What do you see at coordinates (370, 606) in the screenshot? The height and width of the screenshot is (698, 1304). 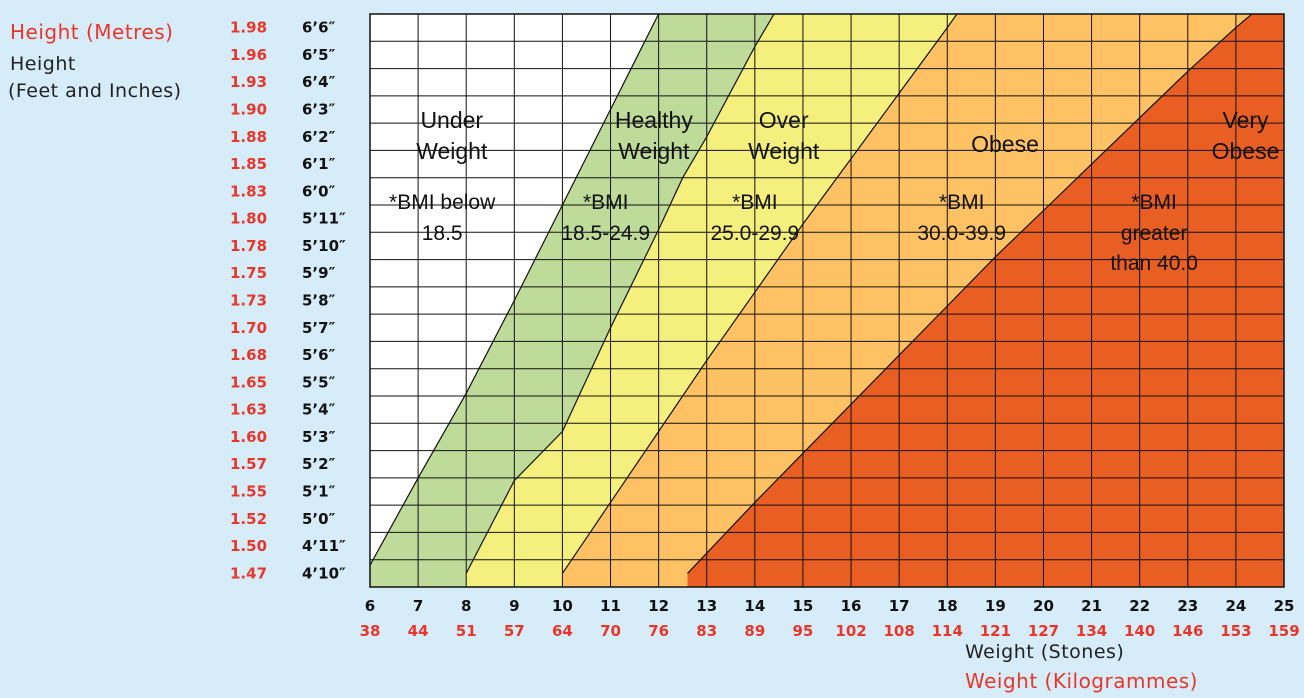 I see `x-tick-stones: 6` at bounding box center [370, 606].